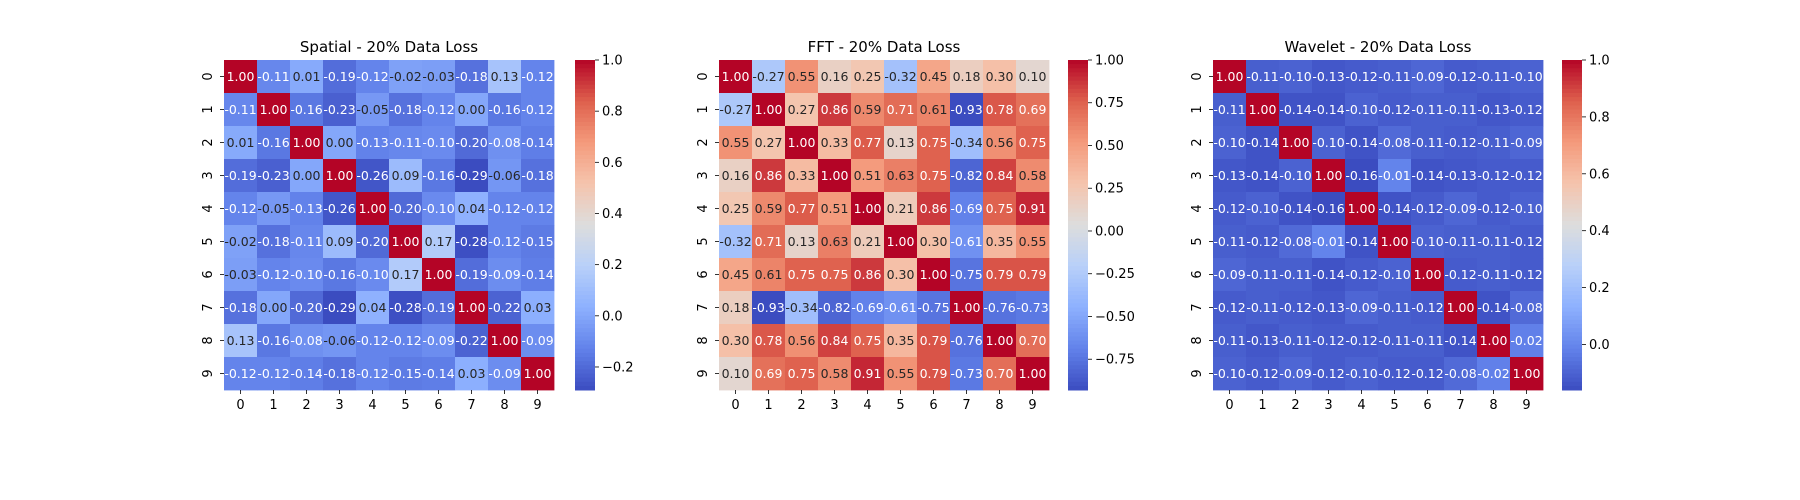 The width and height of the screenshot is (1800, 500). Describe the element at coordinates (934, 175) in the screenshot. I see `cell-value-label: 0.75` at that location.